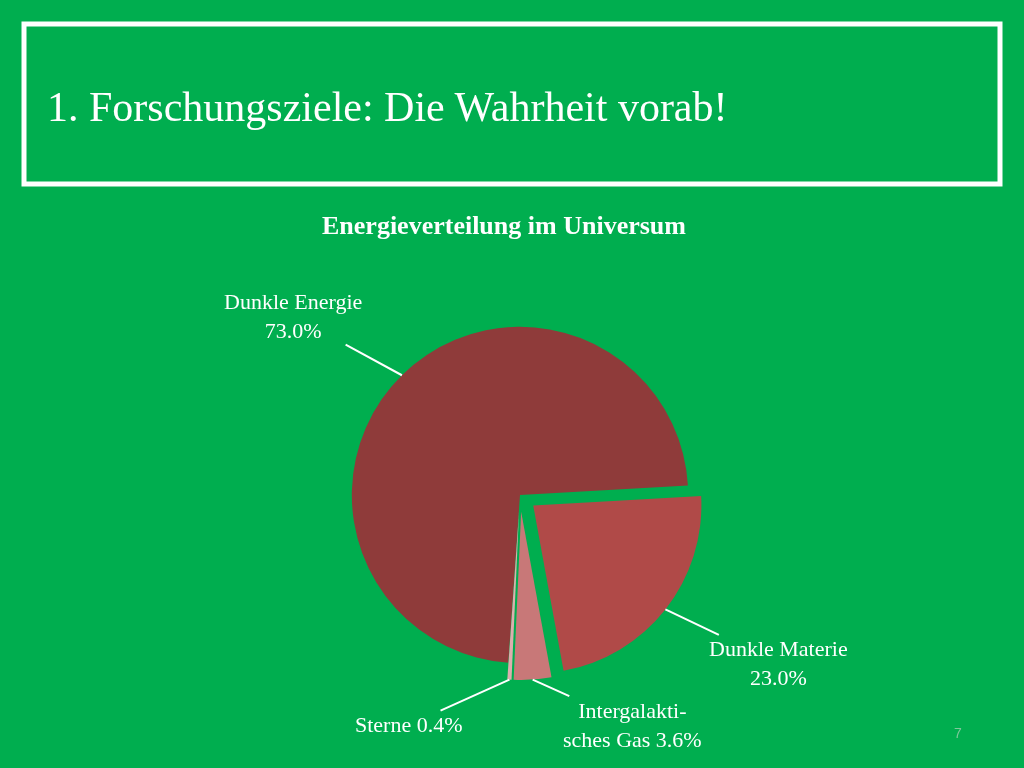 This screenshot has height=768, width=1024. What do you see at coordinates (504, 225) in the screenshot?
I see `chart-subtitle: Energieverteilung im Universum` at bounding box center [504, 225].